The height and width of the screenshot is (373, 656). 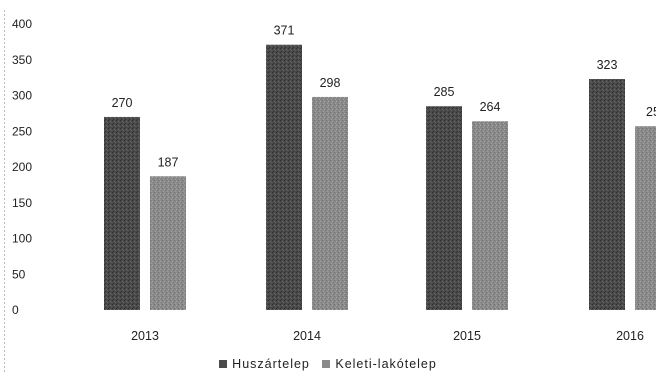 I want to click on bar-series-1-2015, so click(x=444, y=208).